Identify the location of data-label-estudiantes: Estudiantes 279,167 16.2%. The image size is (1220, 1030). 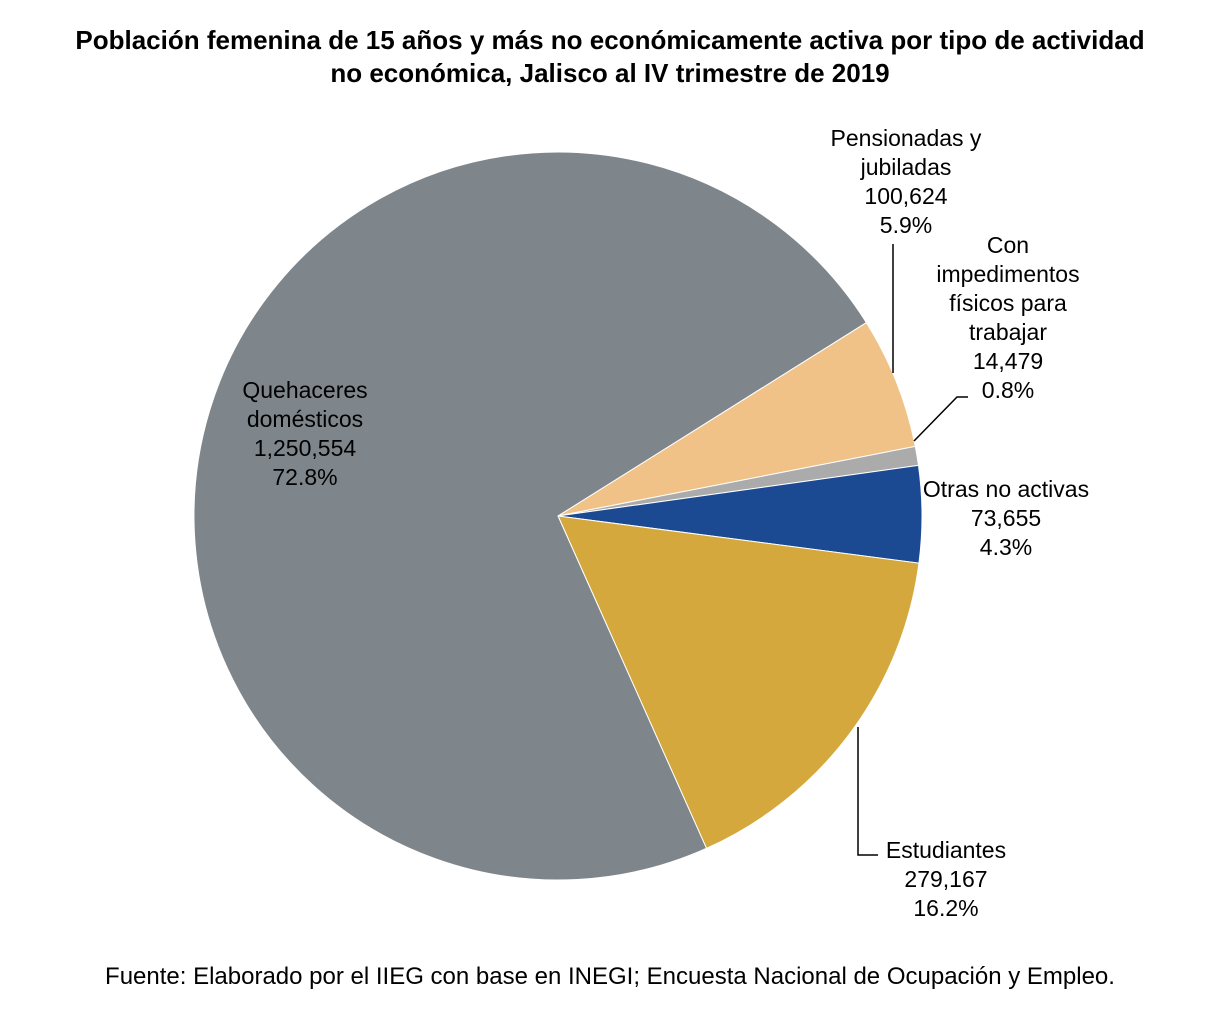
(946, 879).